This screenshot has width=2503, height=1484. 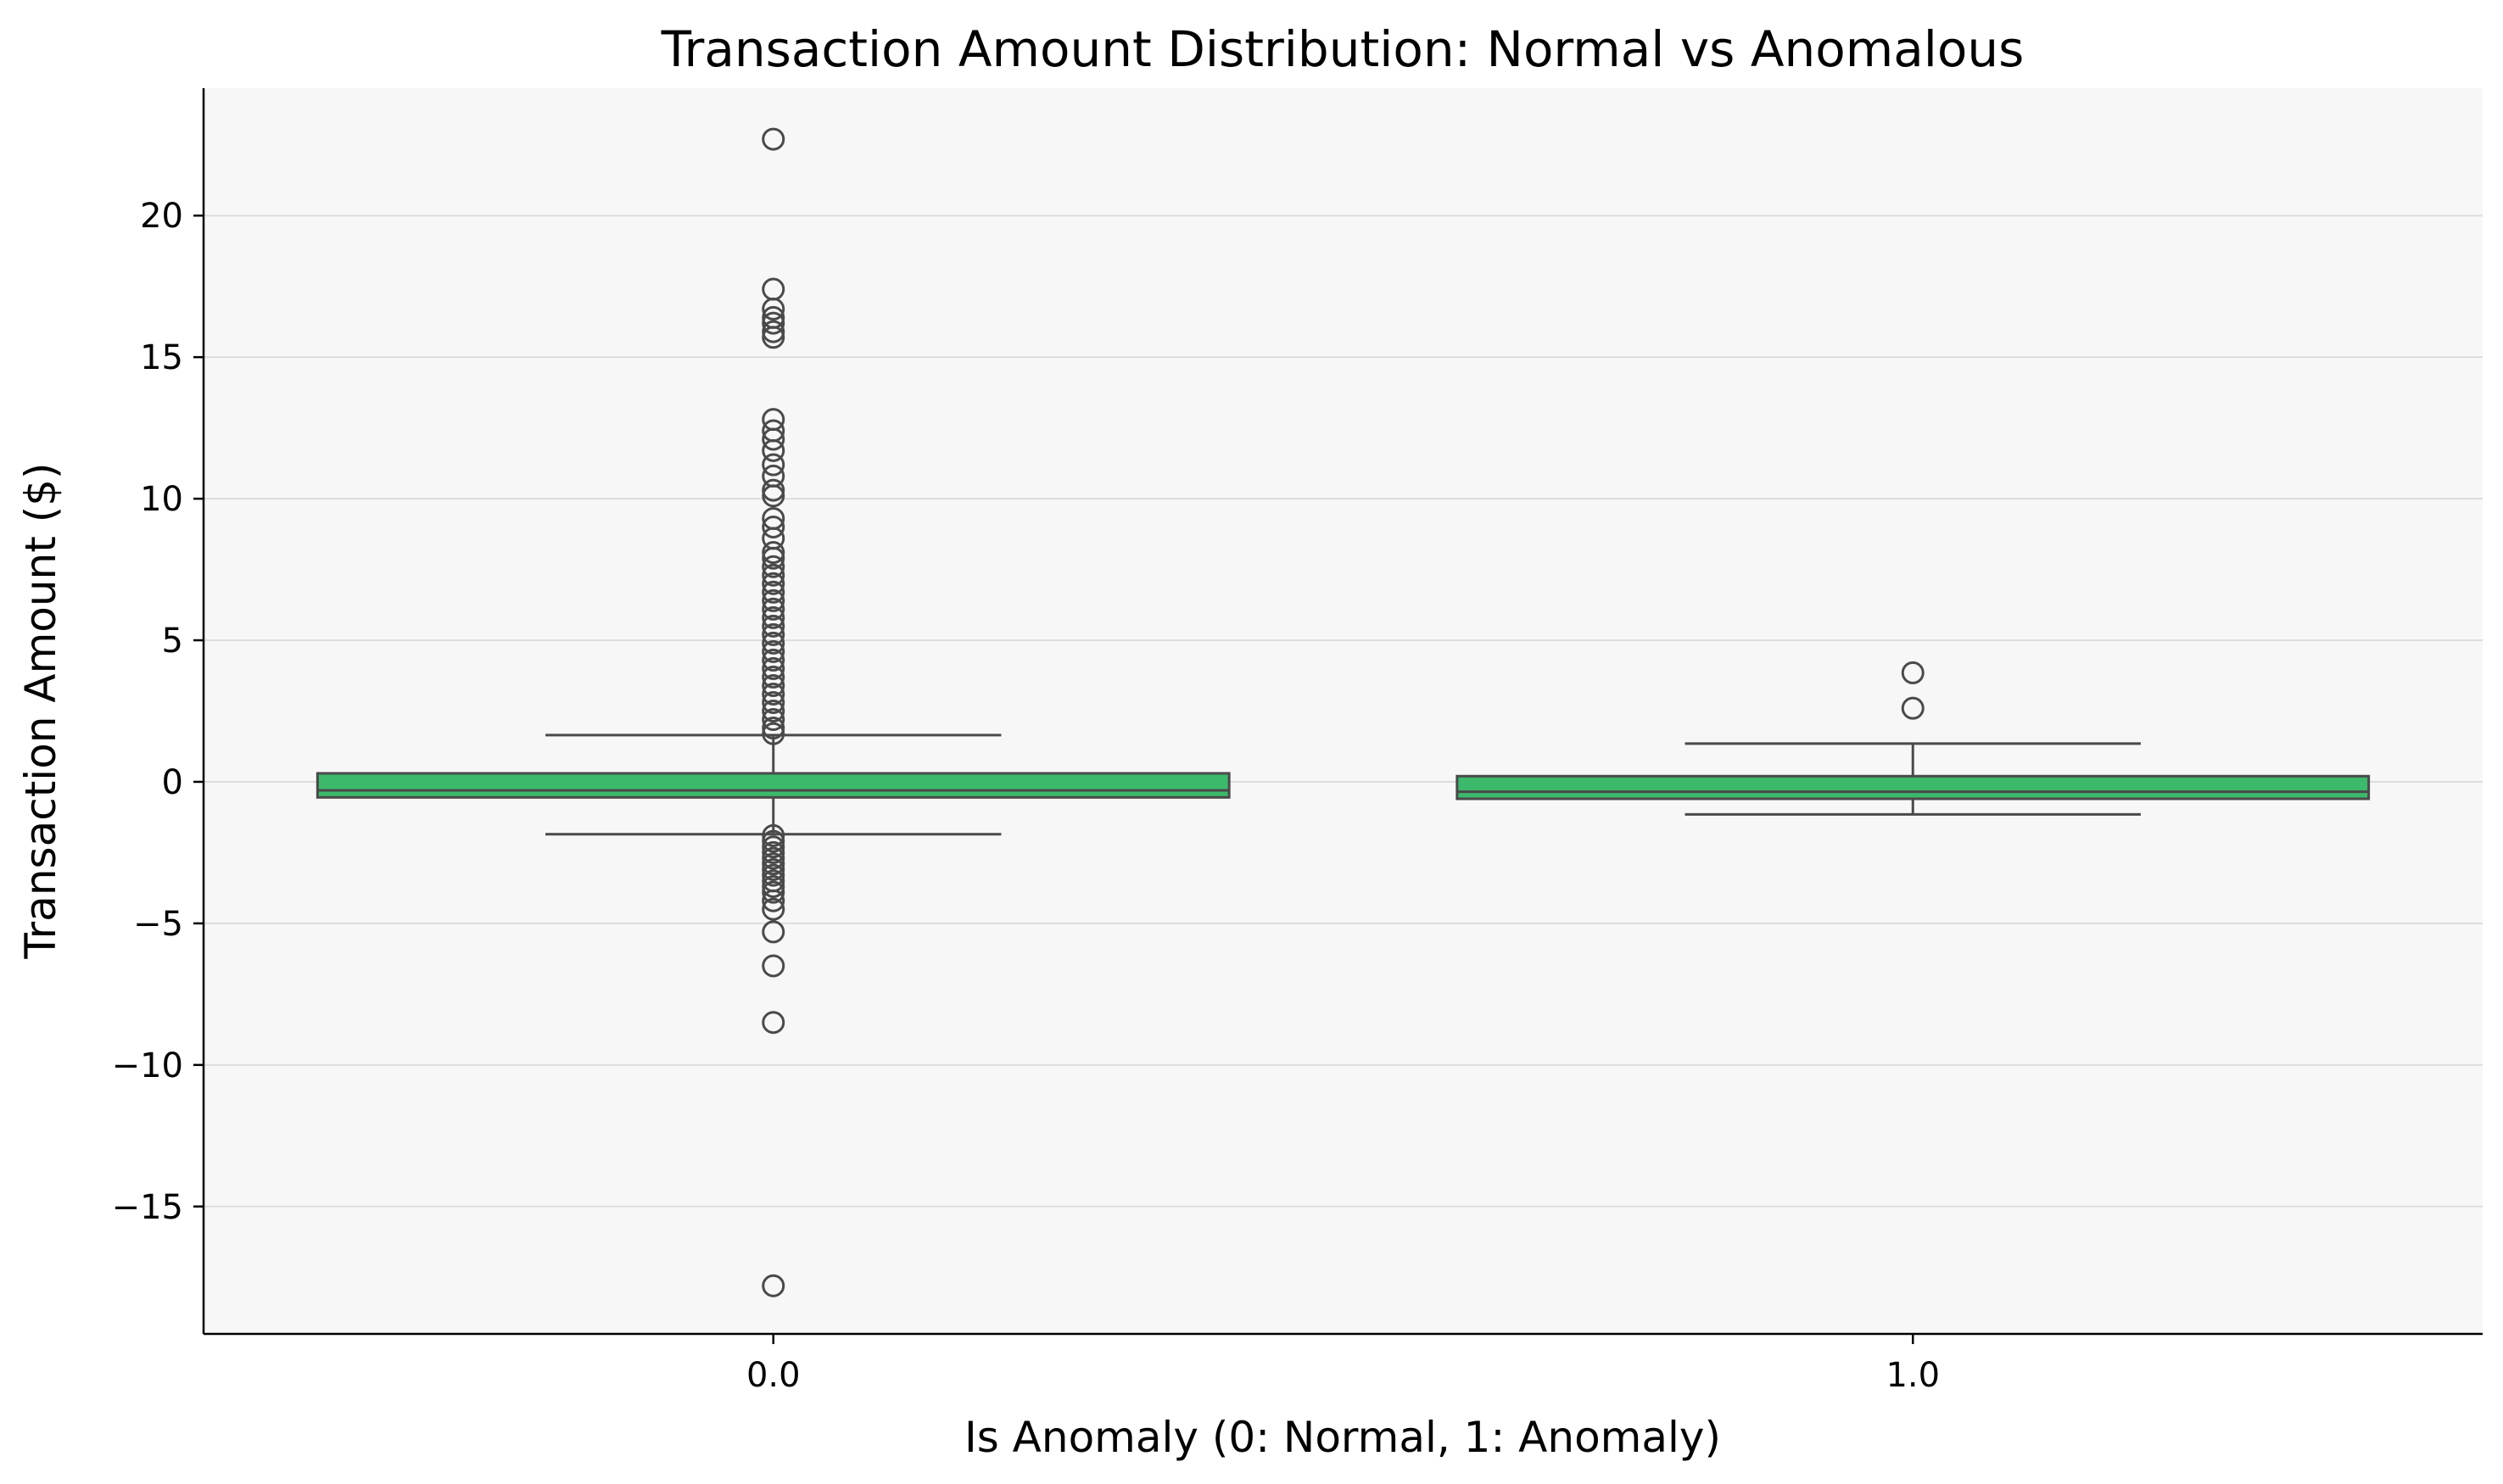 What do you see at coordinates (1913, 1375) in the screenshot?
I see `x-tick-label: 1.0` at bounding box center [1913, 1375].